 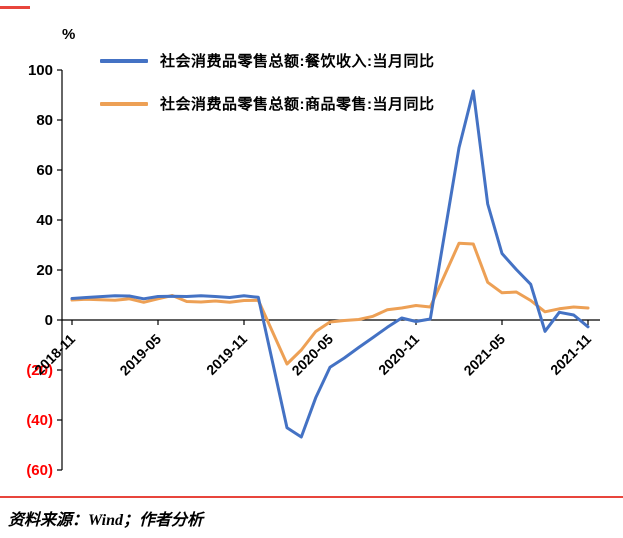 What do you see at coordinates (226, 354) in the screenshot?
I see `x-tick-label: 2019-11` at bounding box center [226, 354].